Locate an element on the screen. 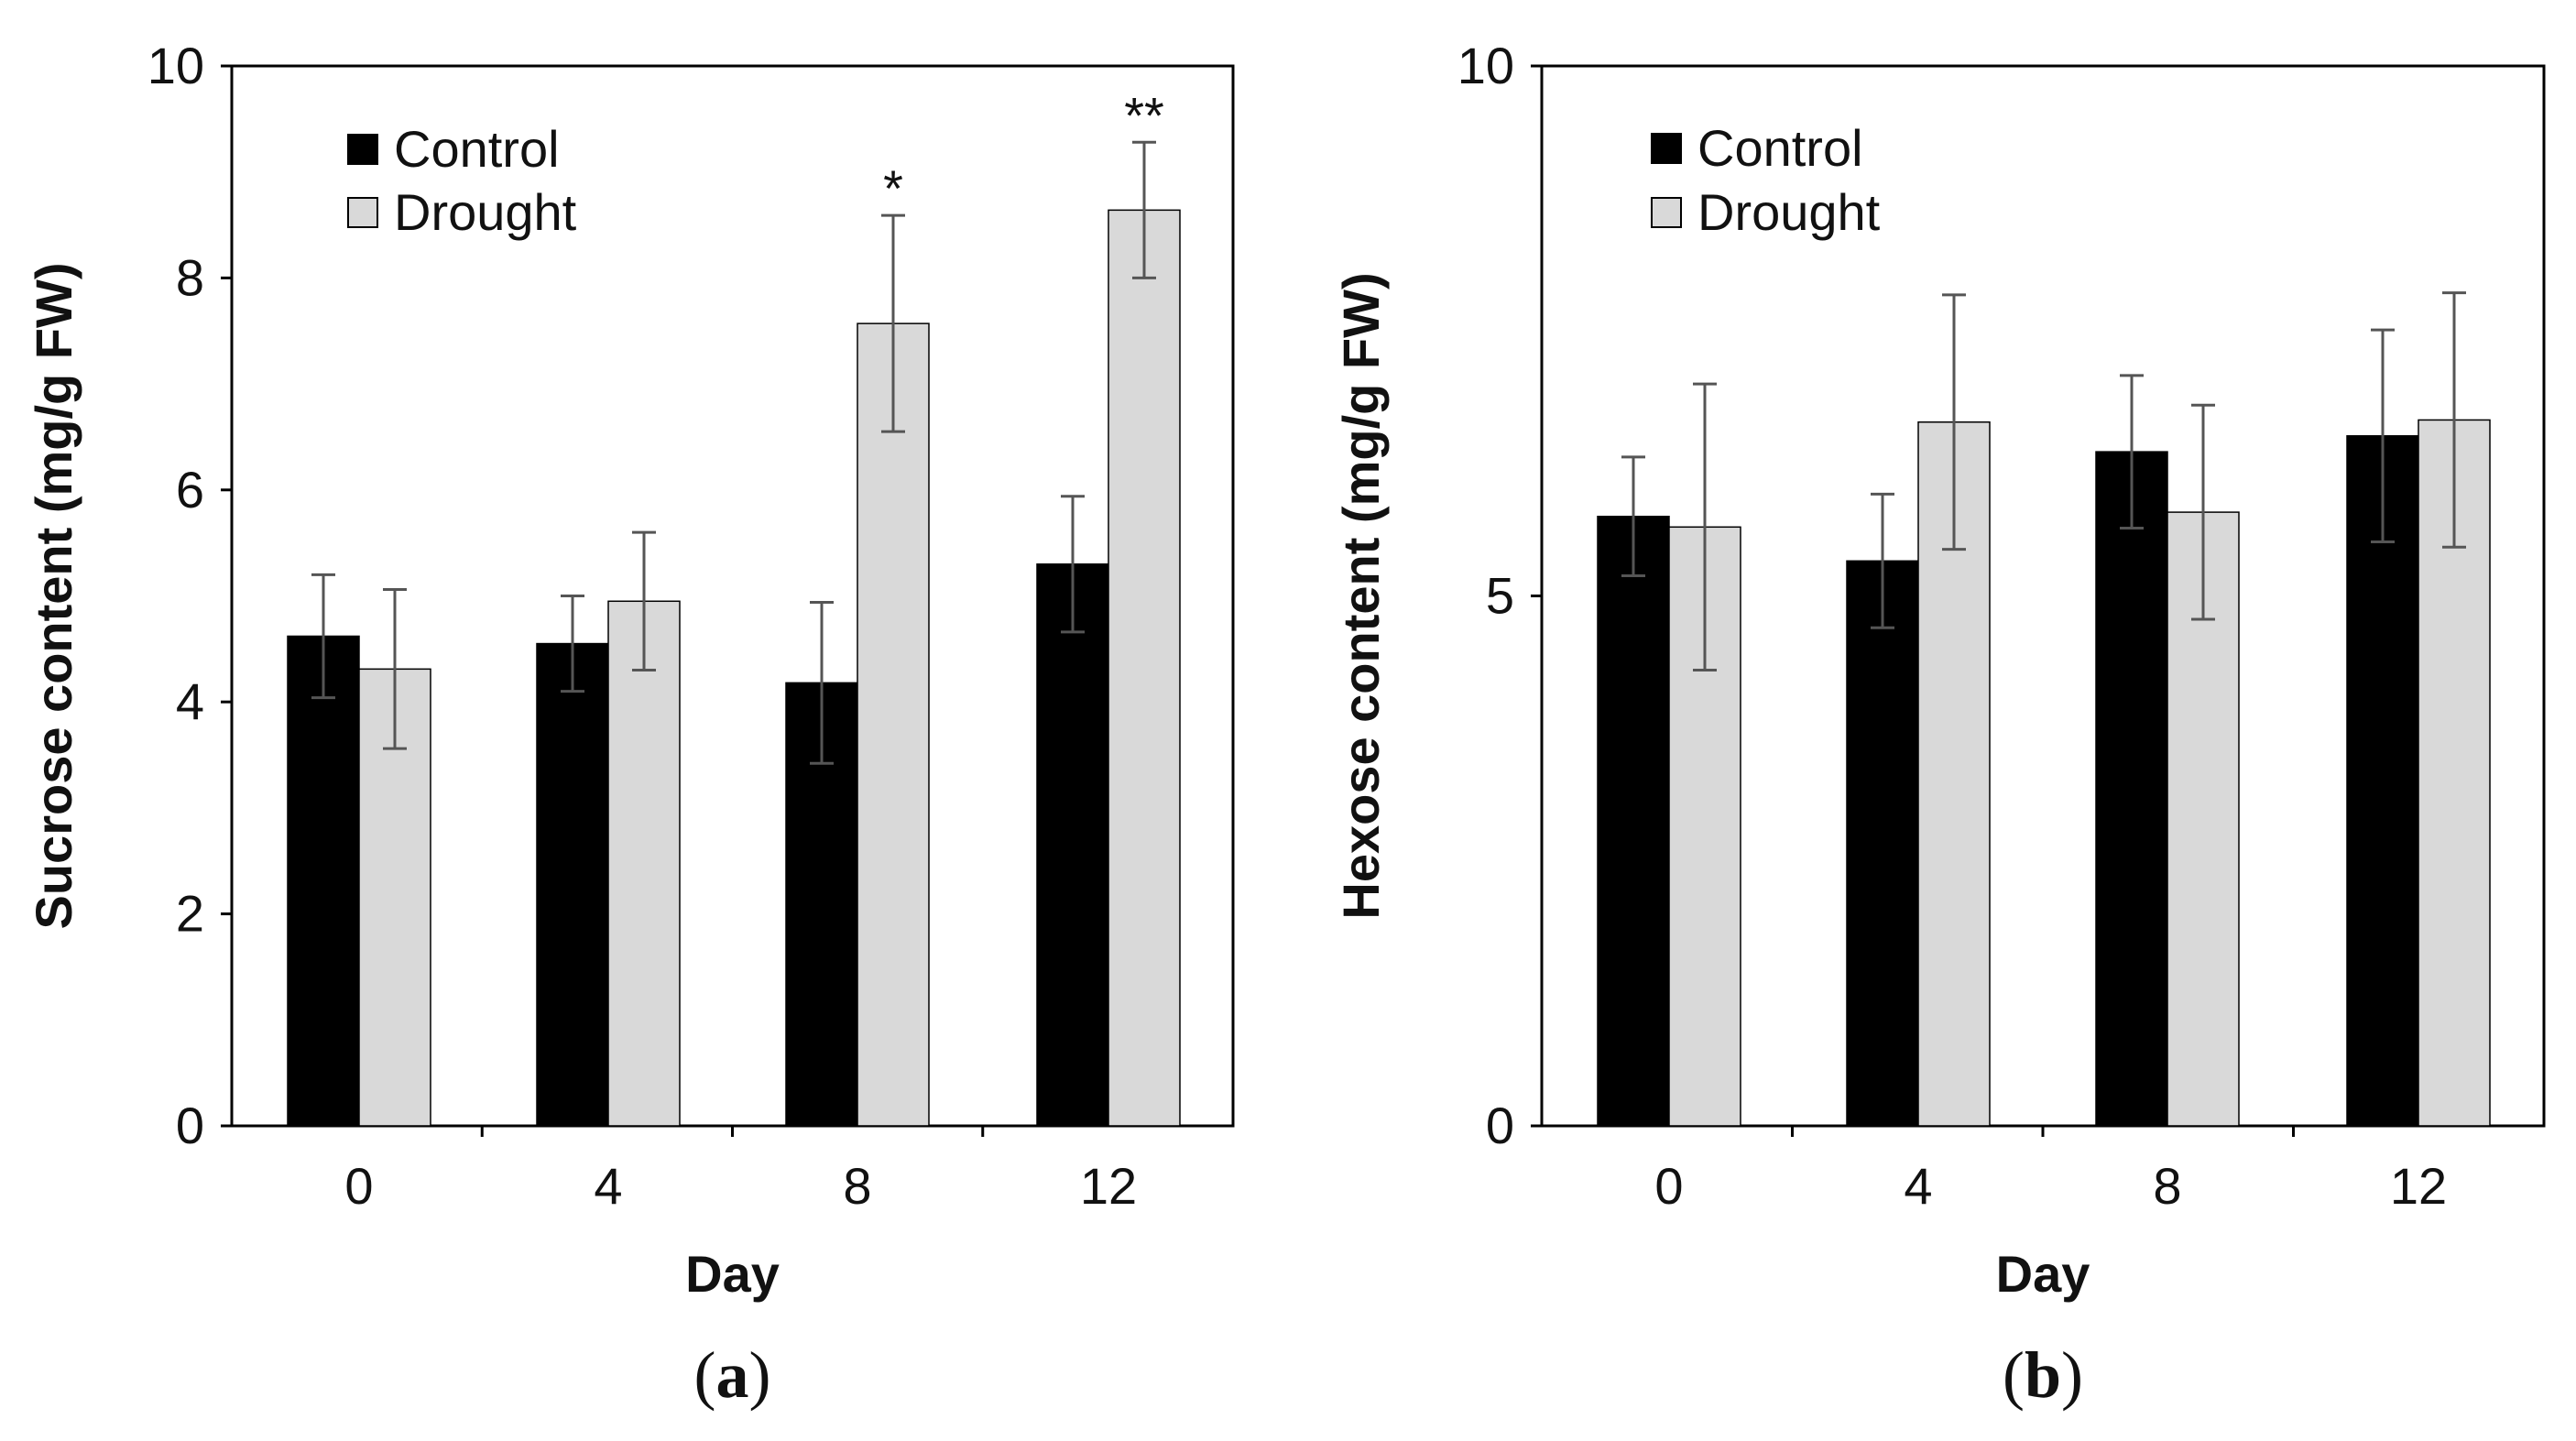  y-tick-label: 5 is located at coordinates (1500, 596).